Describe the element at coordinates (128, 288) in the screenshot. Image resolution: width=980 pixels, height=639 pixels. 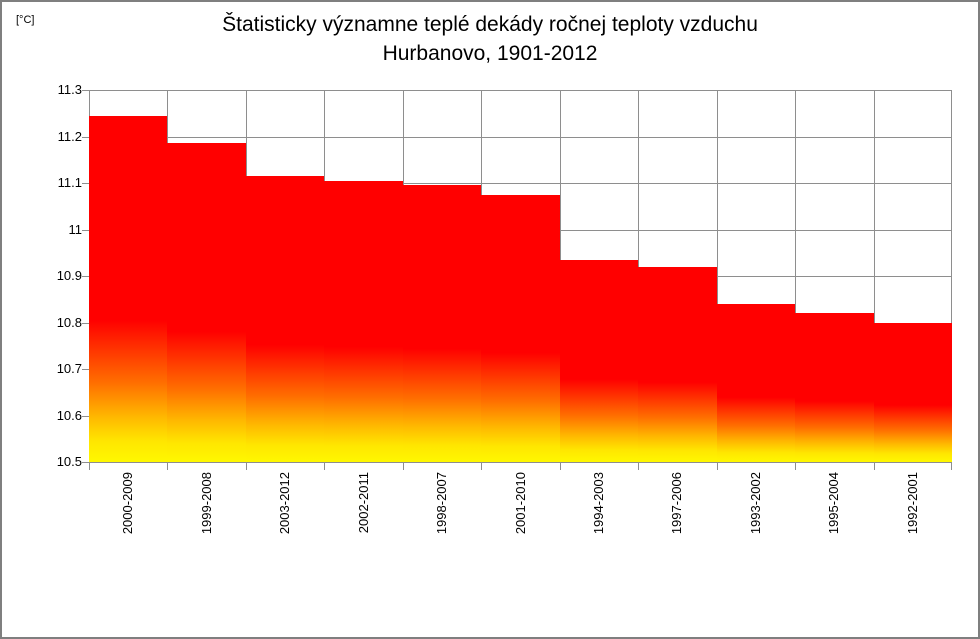
I see `bar-2000-2009` at that location.